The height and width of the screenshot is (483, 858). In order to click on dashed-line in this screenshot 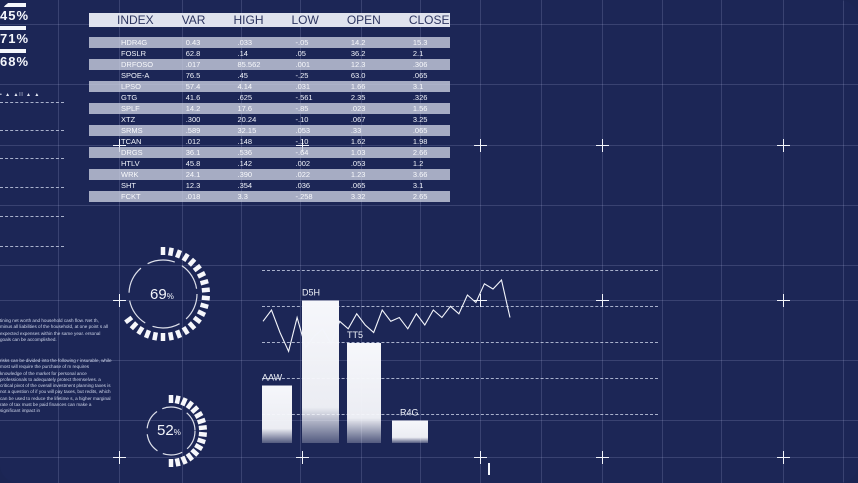, I will do `click(32, 216)`.